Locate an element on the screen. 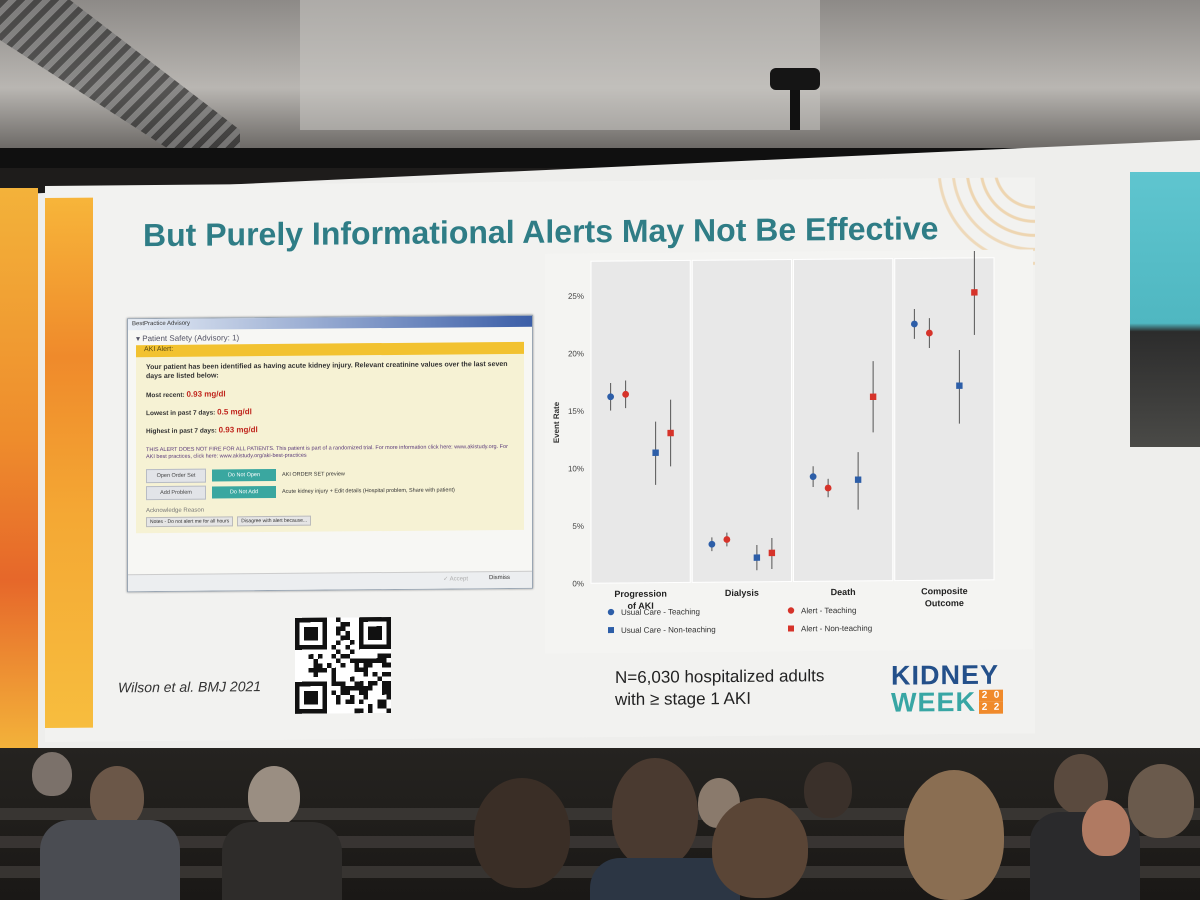  alert-box-header: AKI Alert: is located at coordinates (159, 349).